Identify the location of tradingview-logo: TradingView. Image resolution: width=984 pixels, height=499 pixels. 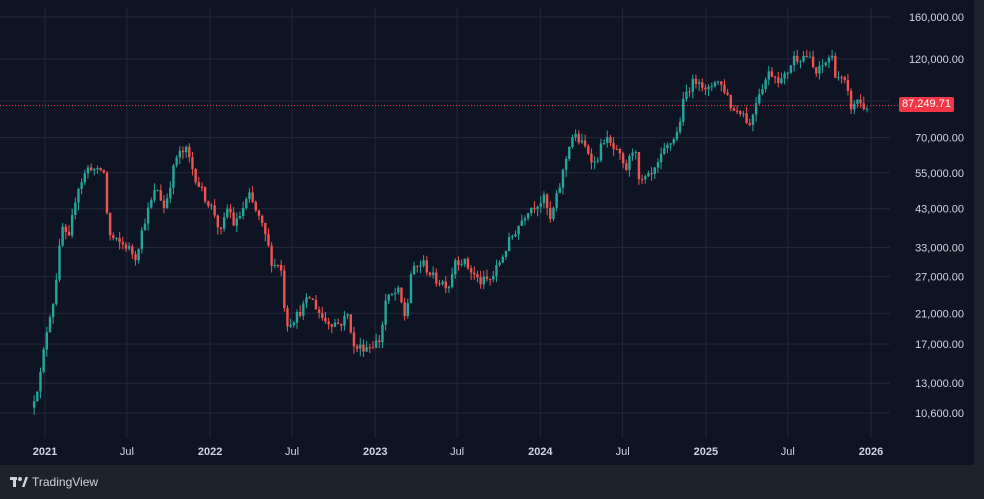
(54, 482).